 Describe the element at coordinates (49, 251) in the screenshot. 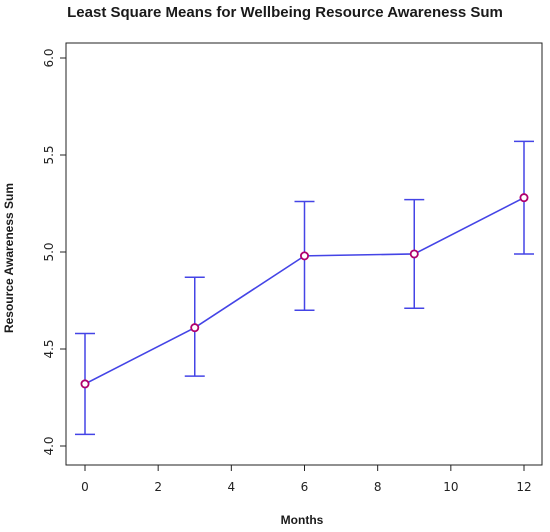

I see `y-tick-label: 5.0` at that location.